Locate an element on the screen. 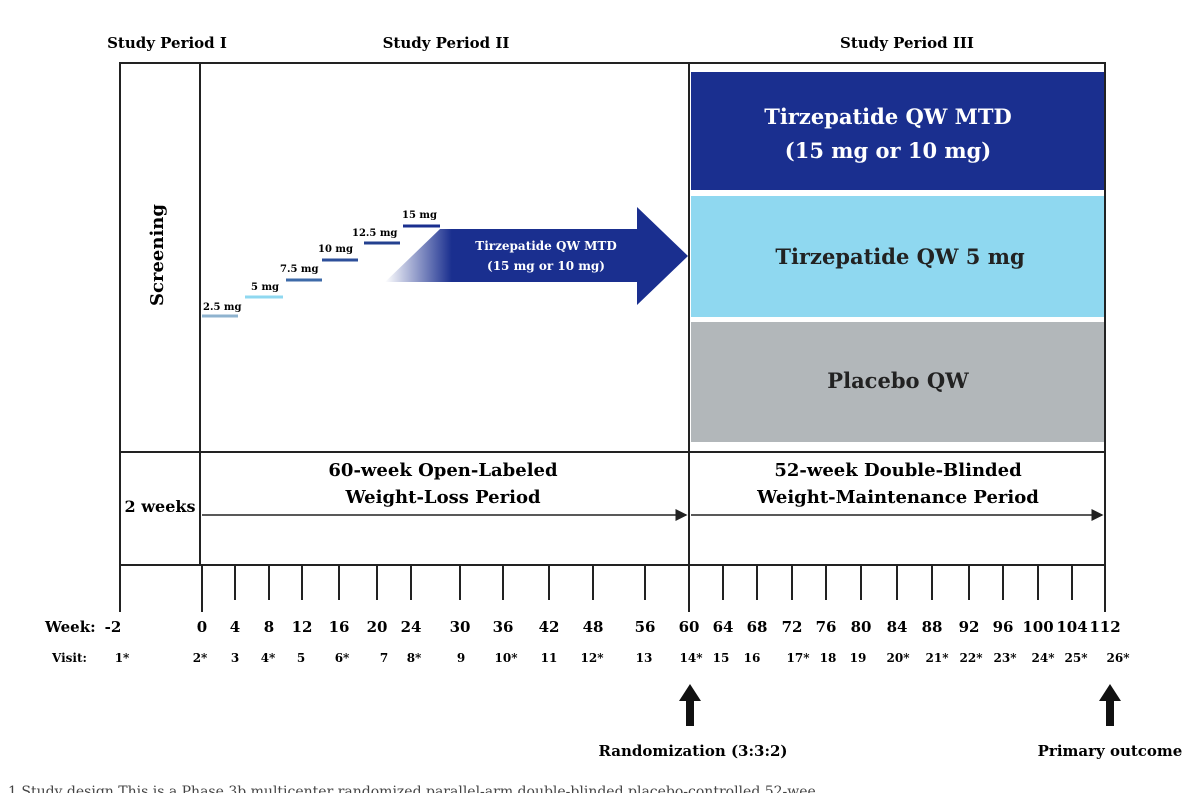  open-label-line1: 60-week Open-Labeled is located at coordinates (443, 470).